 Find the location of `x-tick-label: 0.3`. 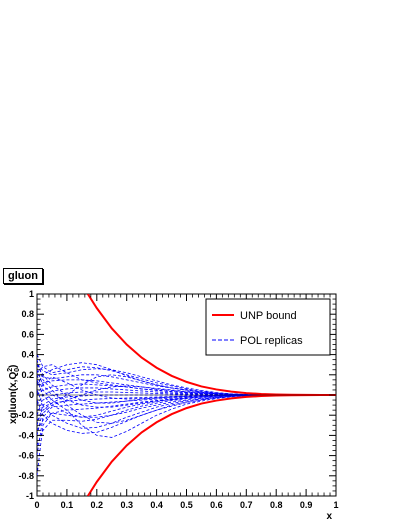

x-tick-label: 0.3 is located at coordinates (126, 505).